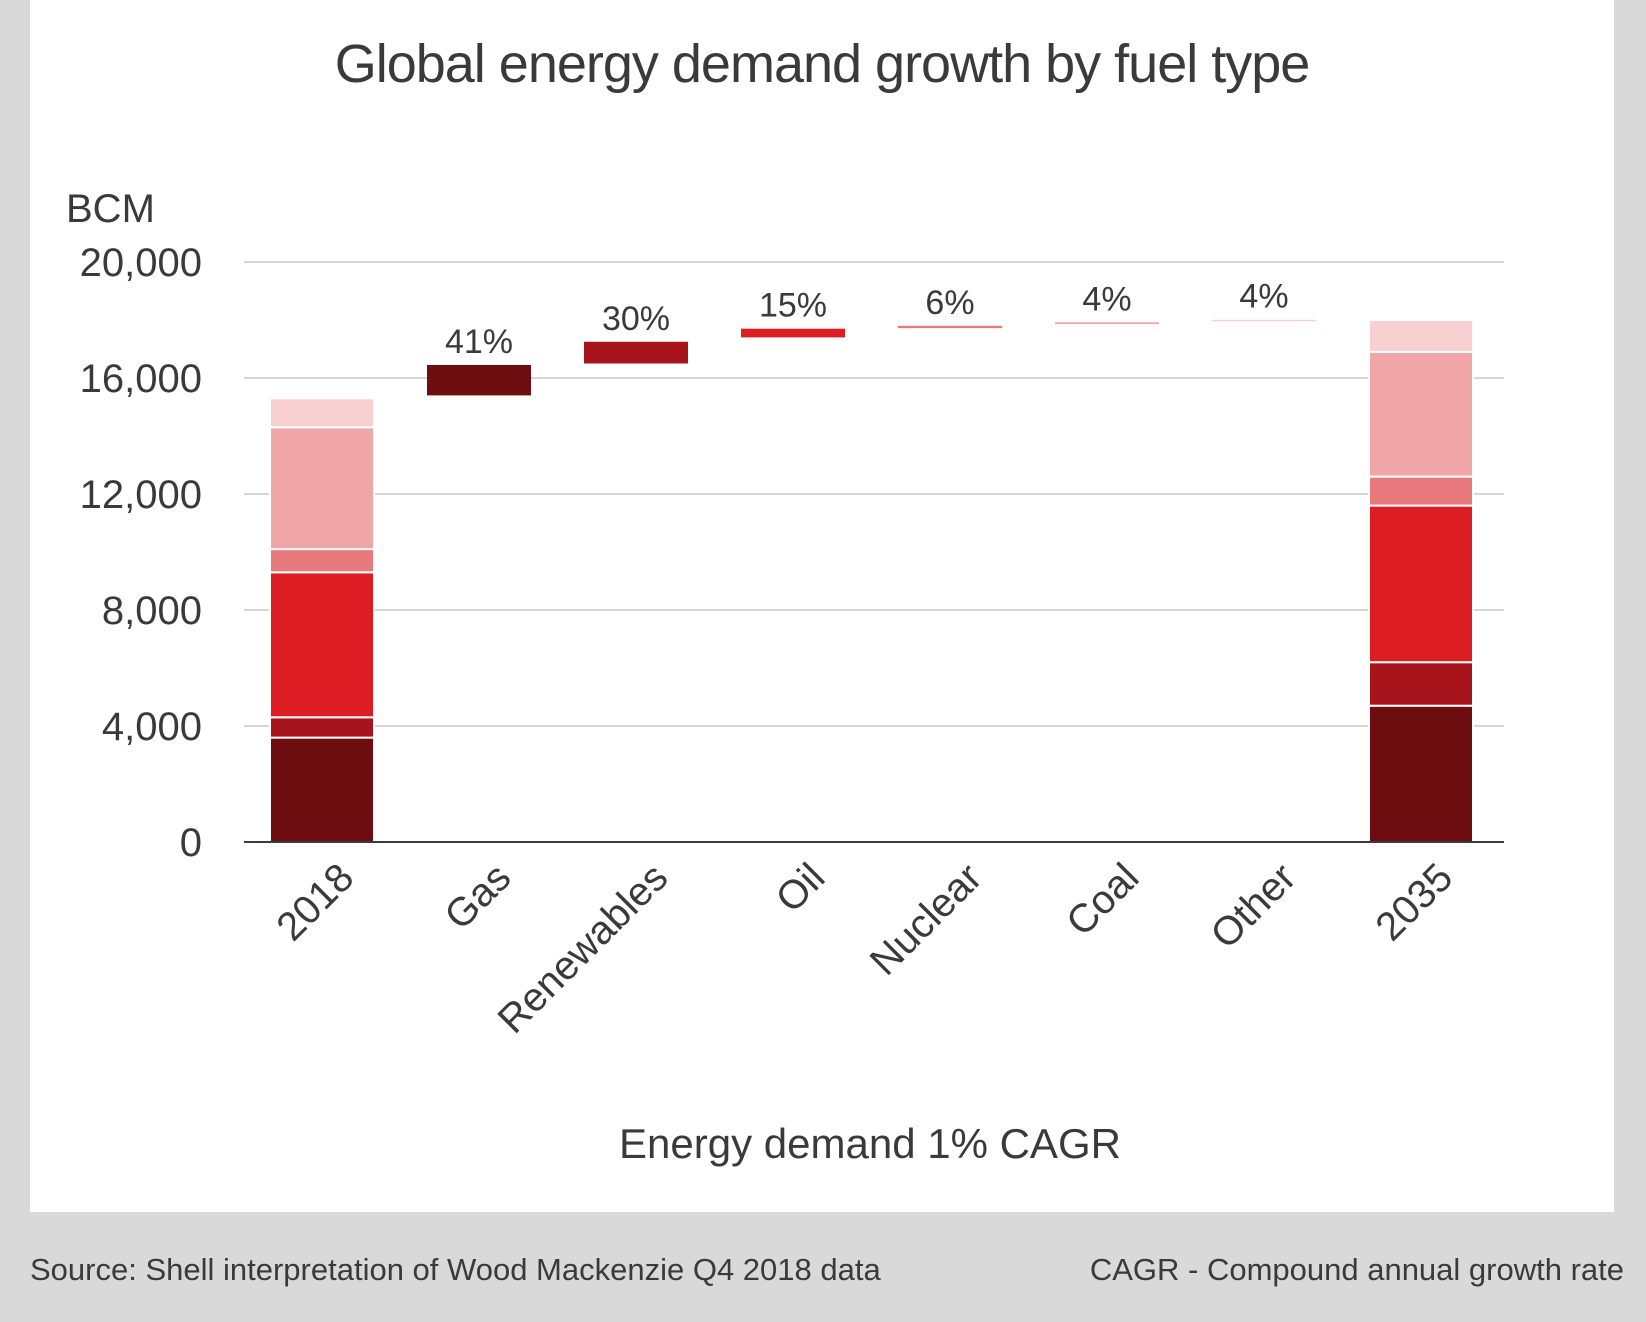 This screenshot has width=1646, height=1322. I want to click on y-tick-label: 12,000, so click(141, 495).